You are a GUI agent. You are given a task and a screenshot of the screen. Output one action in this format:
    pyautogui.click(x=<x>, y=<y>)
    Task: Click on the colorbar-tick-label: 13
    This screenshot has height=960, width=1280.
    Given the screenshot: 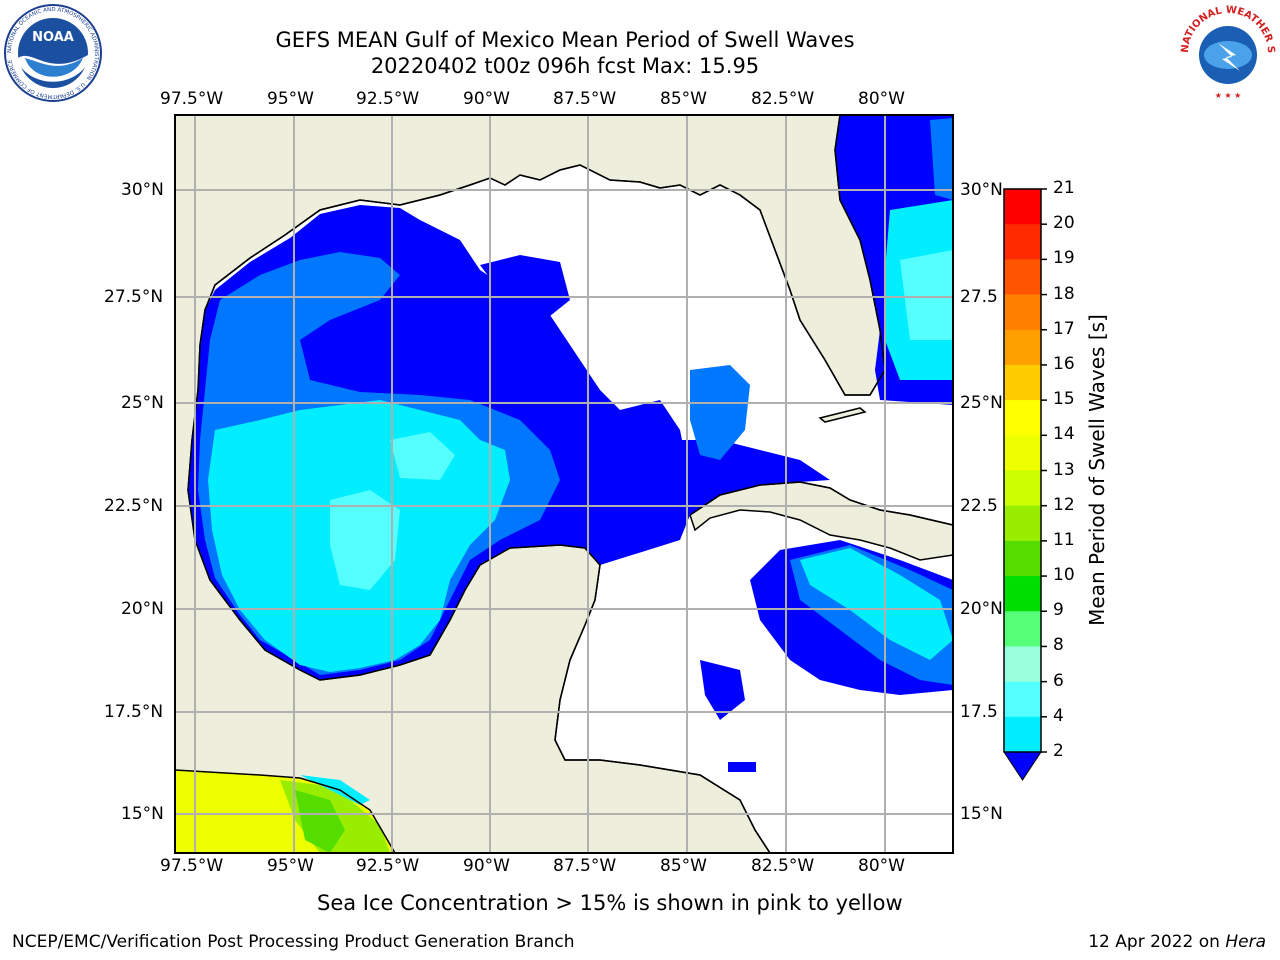 What is the action you would take?
    pyautogui.click(x=1064, y=469)
    